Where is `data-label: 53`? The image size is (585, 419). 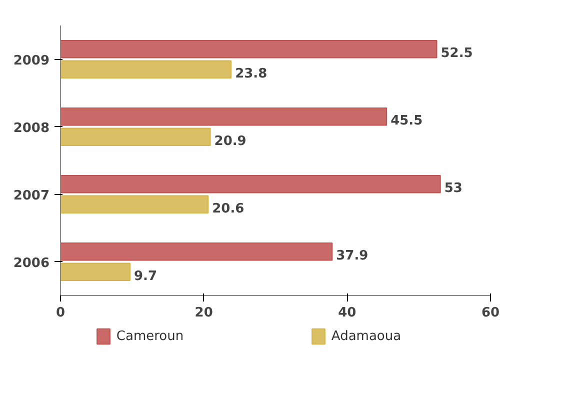 data-label: 53 is located at coordinates (453, 188).